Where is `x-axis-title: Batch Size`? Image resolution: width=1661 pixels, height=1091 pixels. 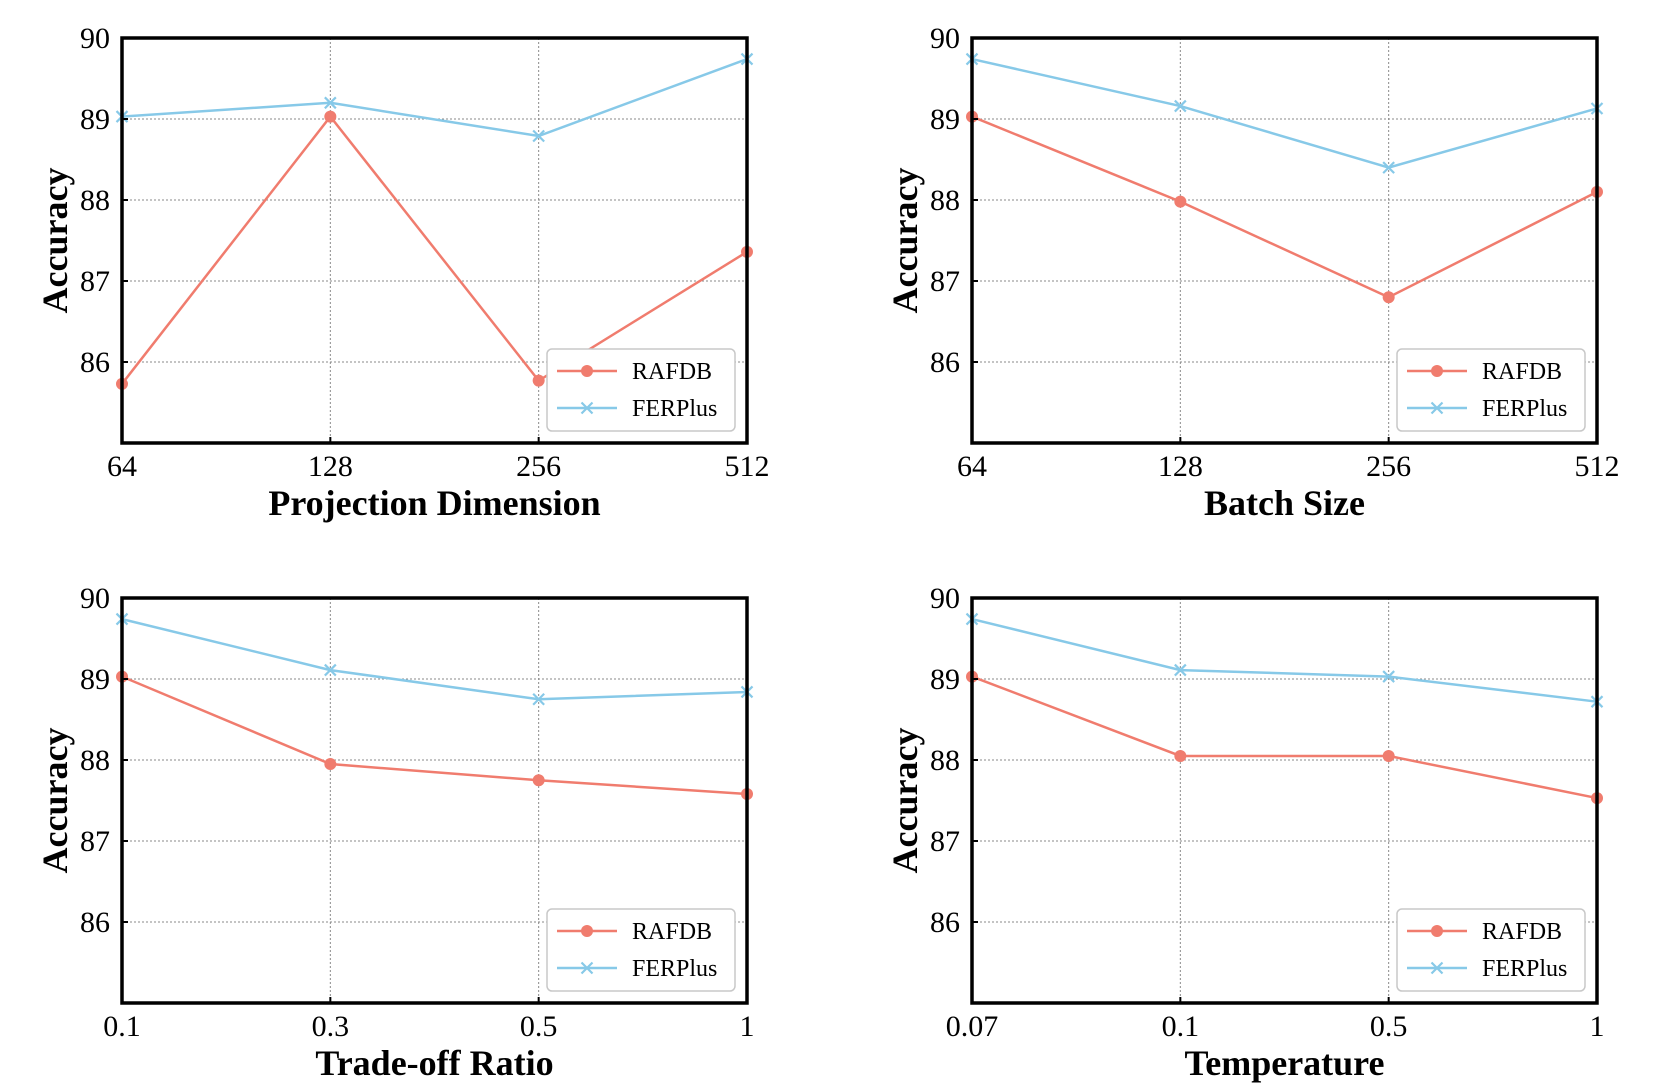
x-axis-title: Batch Size is located at coordinates (1284, 503).